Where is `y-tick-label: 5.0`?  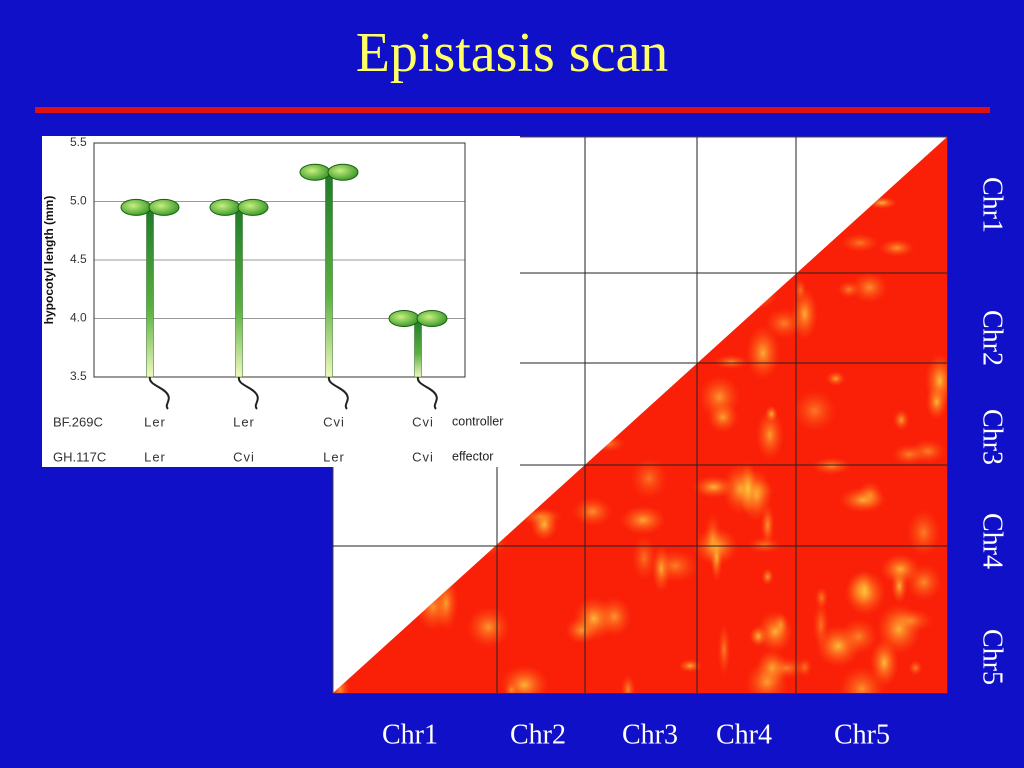 y-tick-label: 5.0 is located at coordinates (78, 201).